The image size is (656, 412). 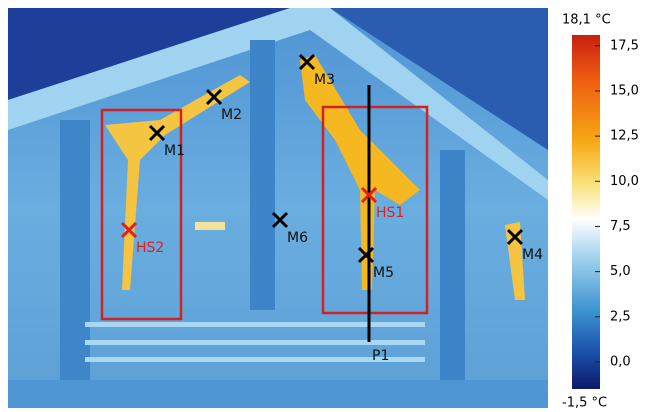 I want to click on marker-label: M5, so click(x=383, y=273).